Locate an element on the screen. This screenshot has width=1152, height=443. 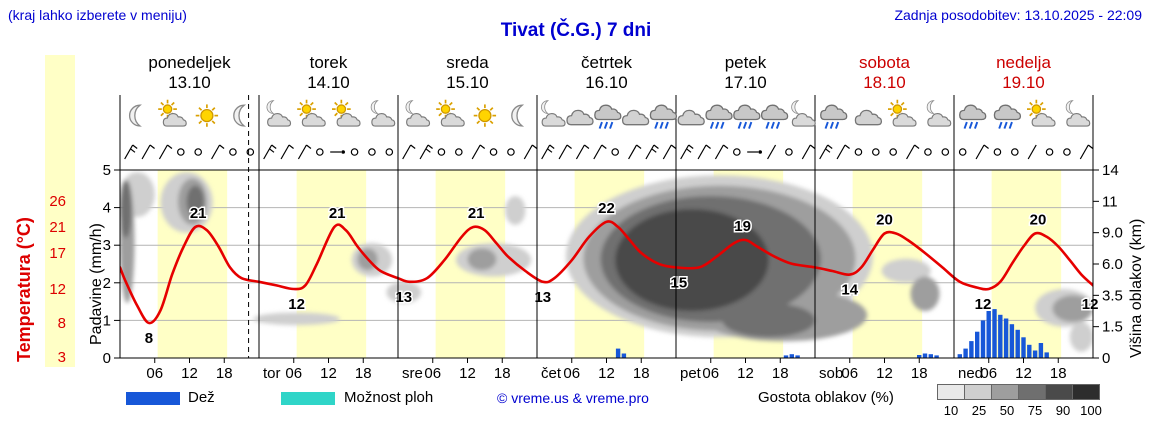
x-axis-day-abbr: sre is located at coordinates (412, 373).